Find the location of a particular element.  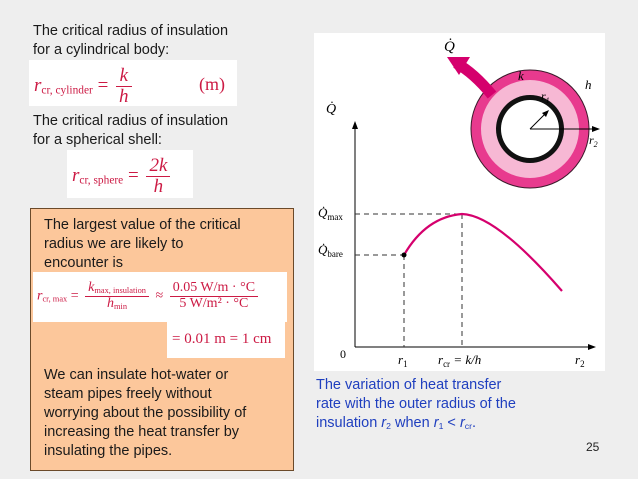

ring-r2-label: r2 is located at coordinates (593, 141).